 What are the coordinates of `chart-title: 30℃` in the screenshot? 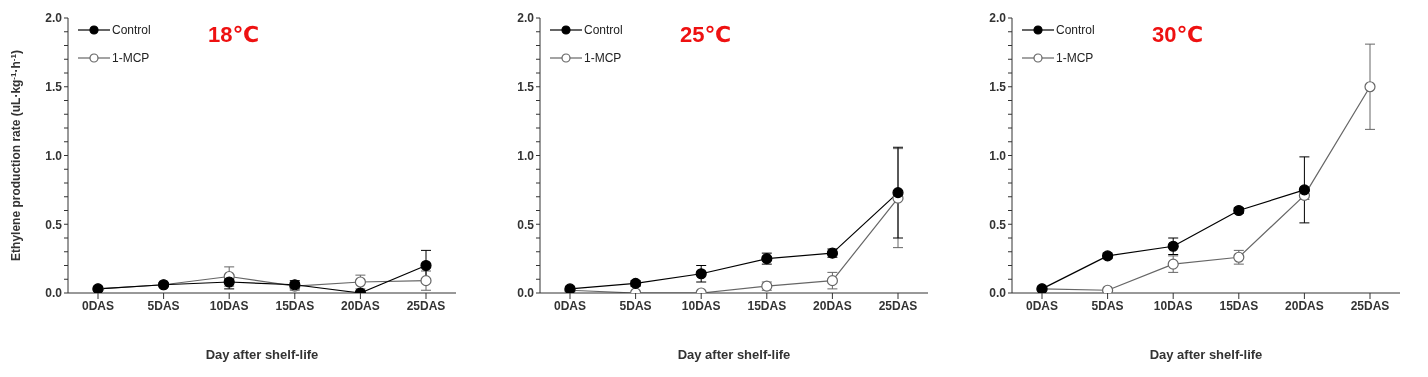 It's located at (1178, 35).